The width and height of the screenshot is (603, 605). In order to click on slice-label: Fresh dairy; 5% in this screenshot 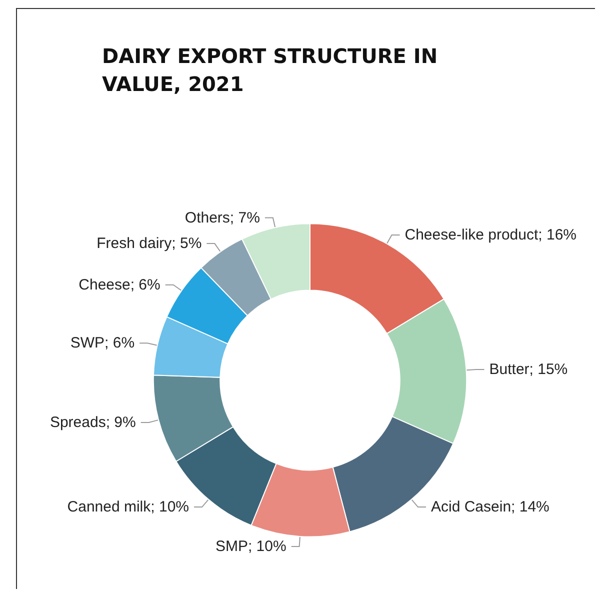, I will do `click(149, 243)`.